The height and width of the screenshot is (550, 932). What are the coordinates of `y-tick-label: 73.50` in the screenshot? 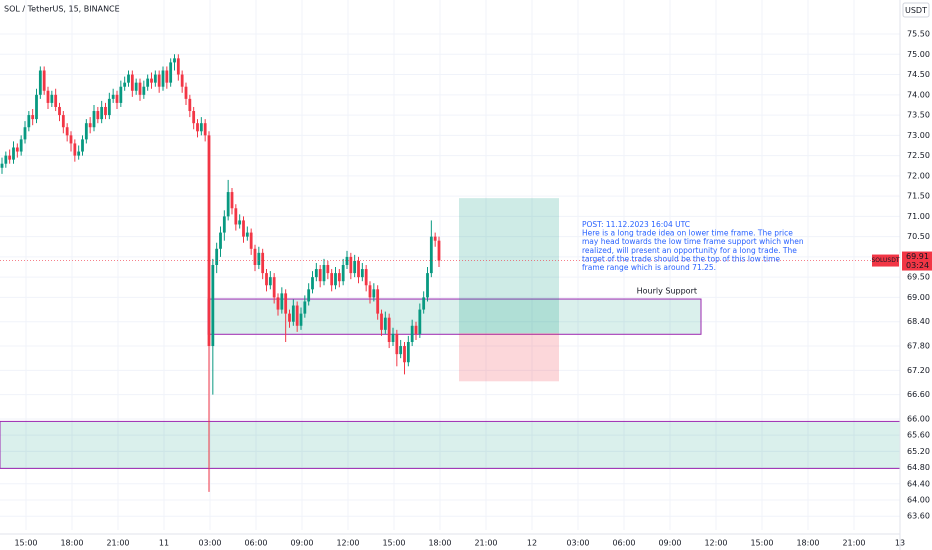 It's located at (918, 115).